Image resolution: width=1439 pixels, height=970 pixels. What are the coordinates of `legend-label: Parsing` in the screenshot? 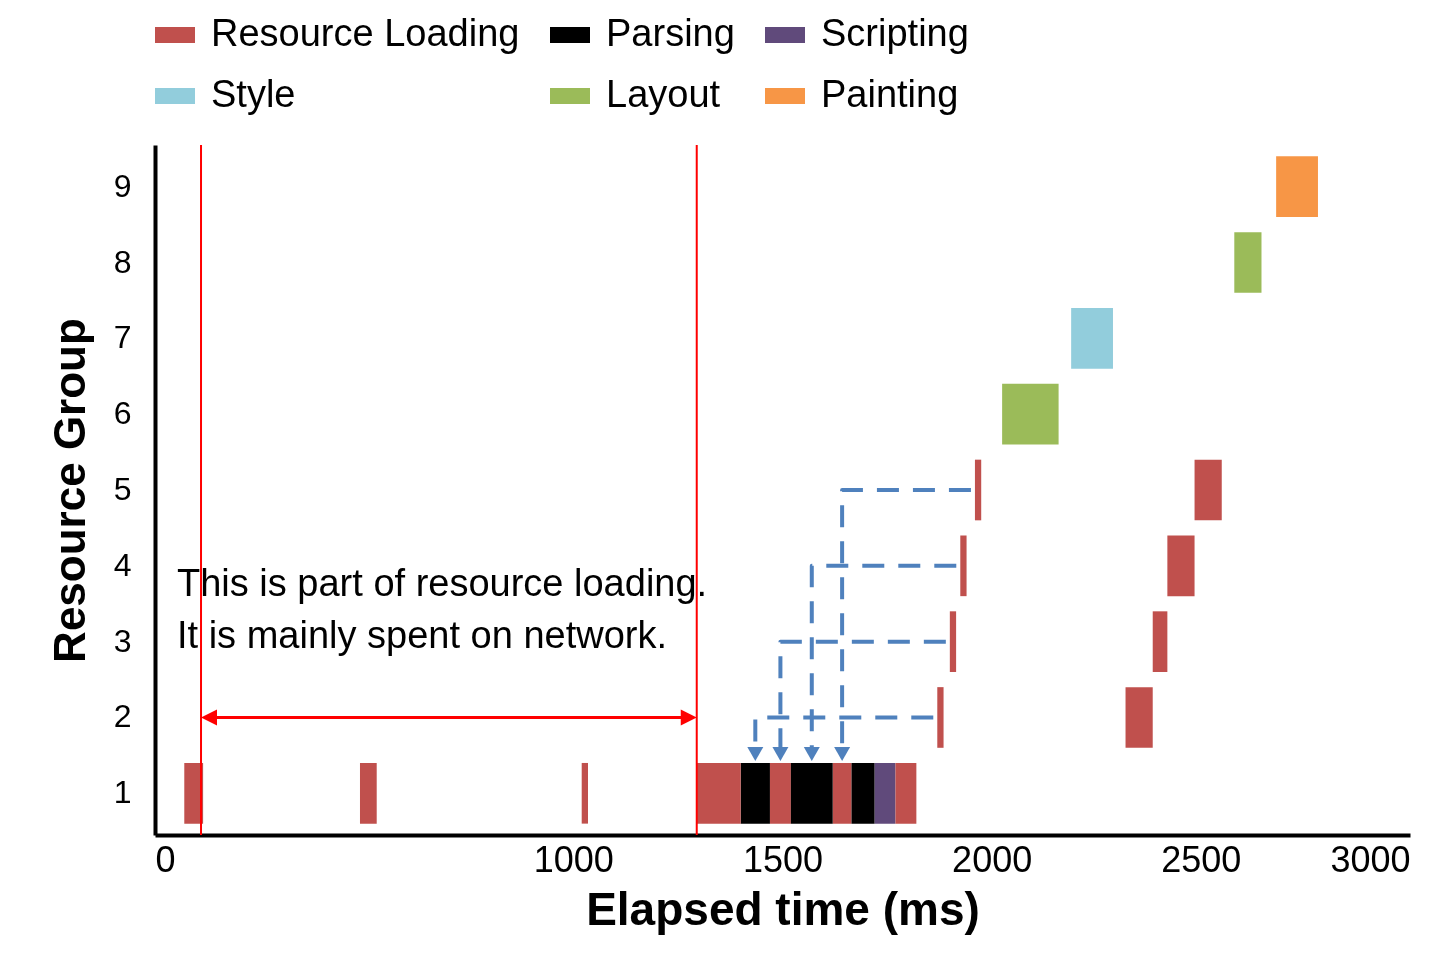 It's located at (670, 33).